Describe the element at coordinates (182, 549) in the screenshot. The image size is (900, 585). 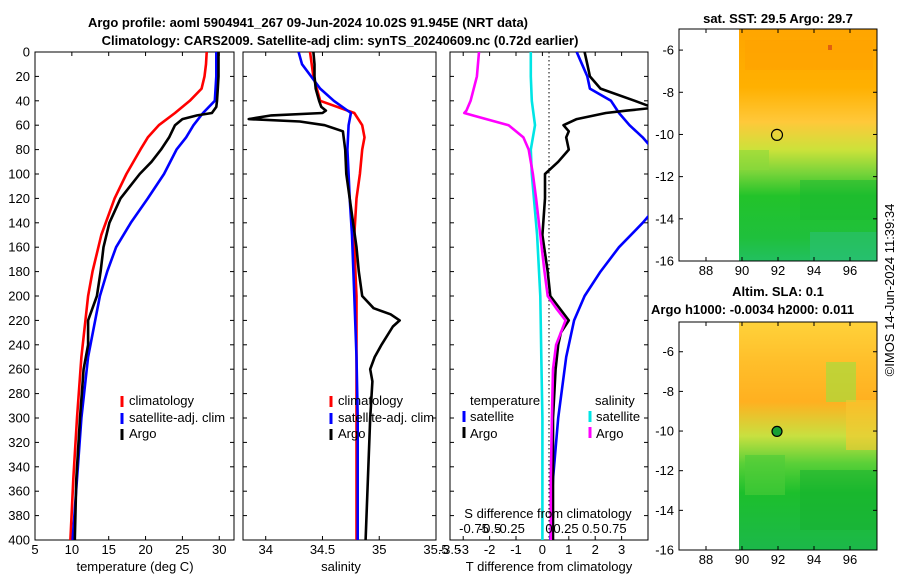
I see `x-tick-label: 25` at that location.